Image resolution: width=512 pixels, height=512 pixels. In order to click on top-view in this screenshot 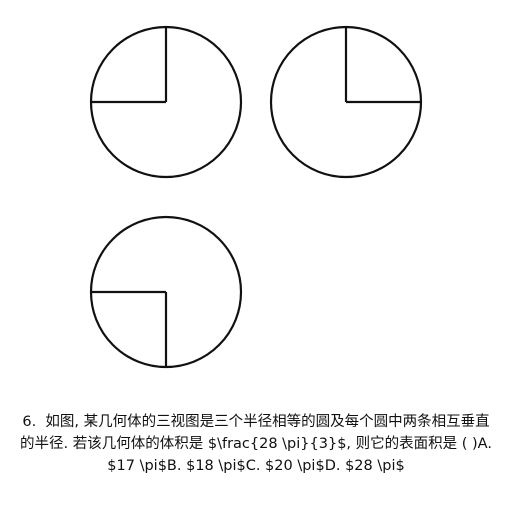, I will do `click(166, 292)`.